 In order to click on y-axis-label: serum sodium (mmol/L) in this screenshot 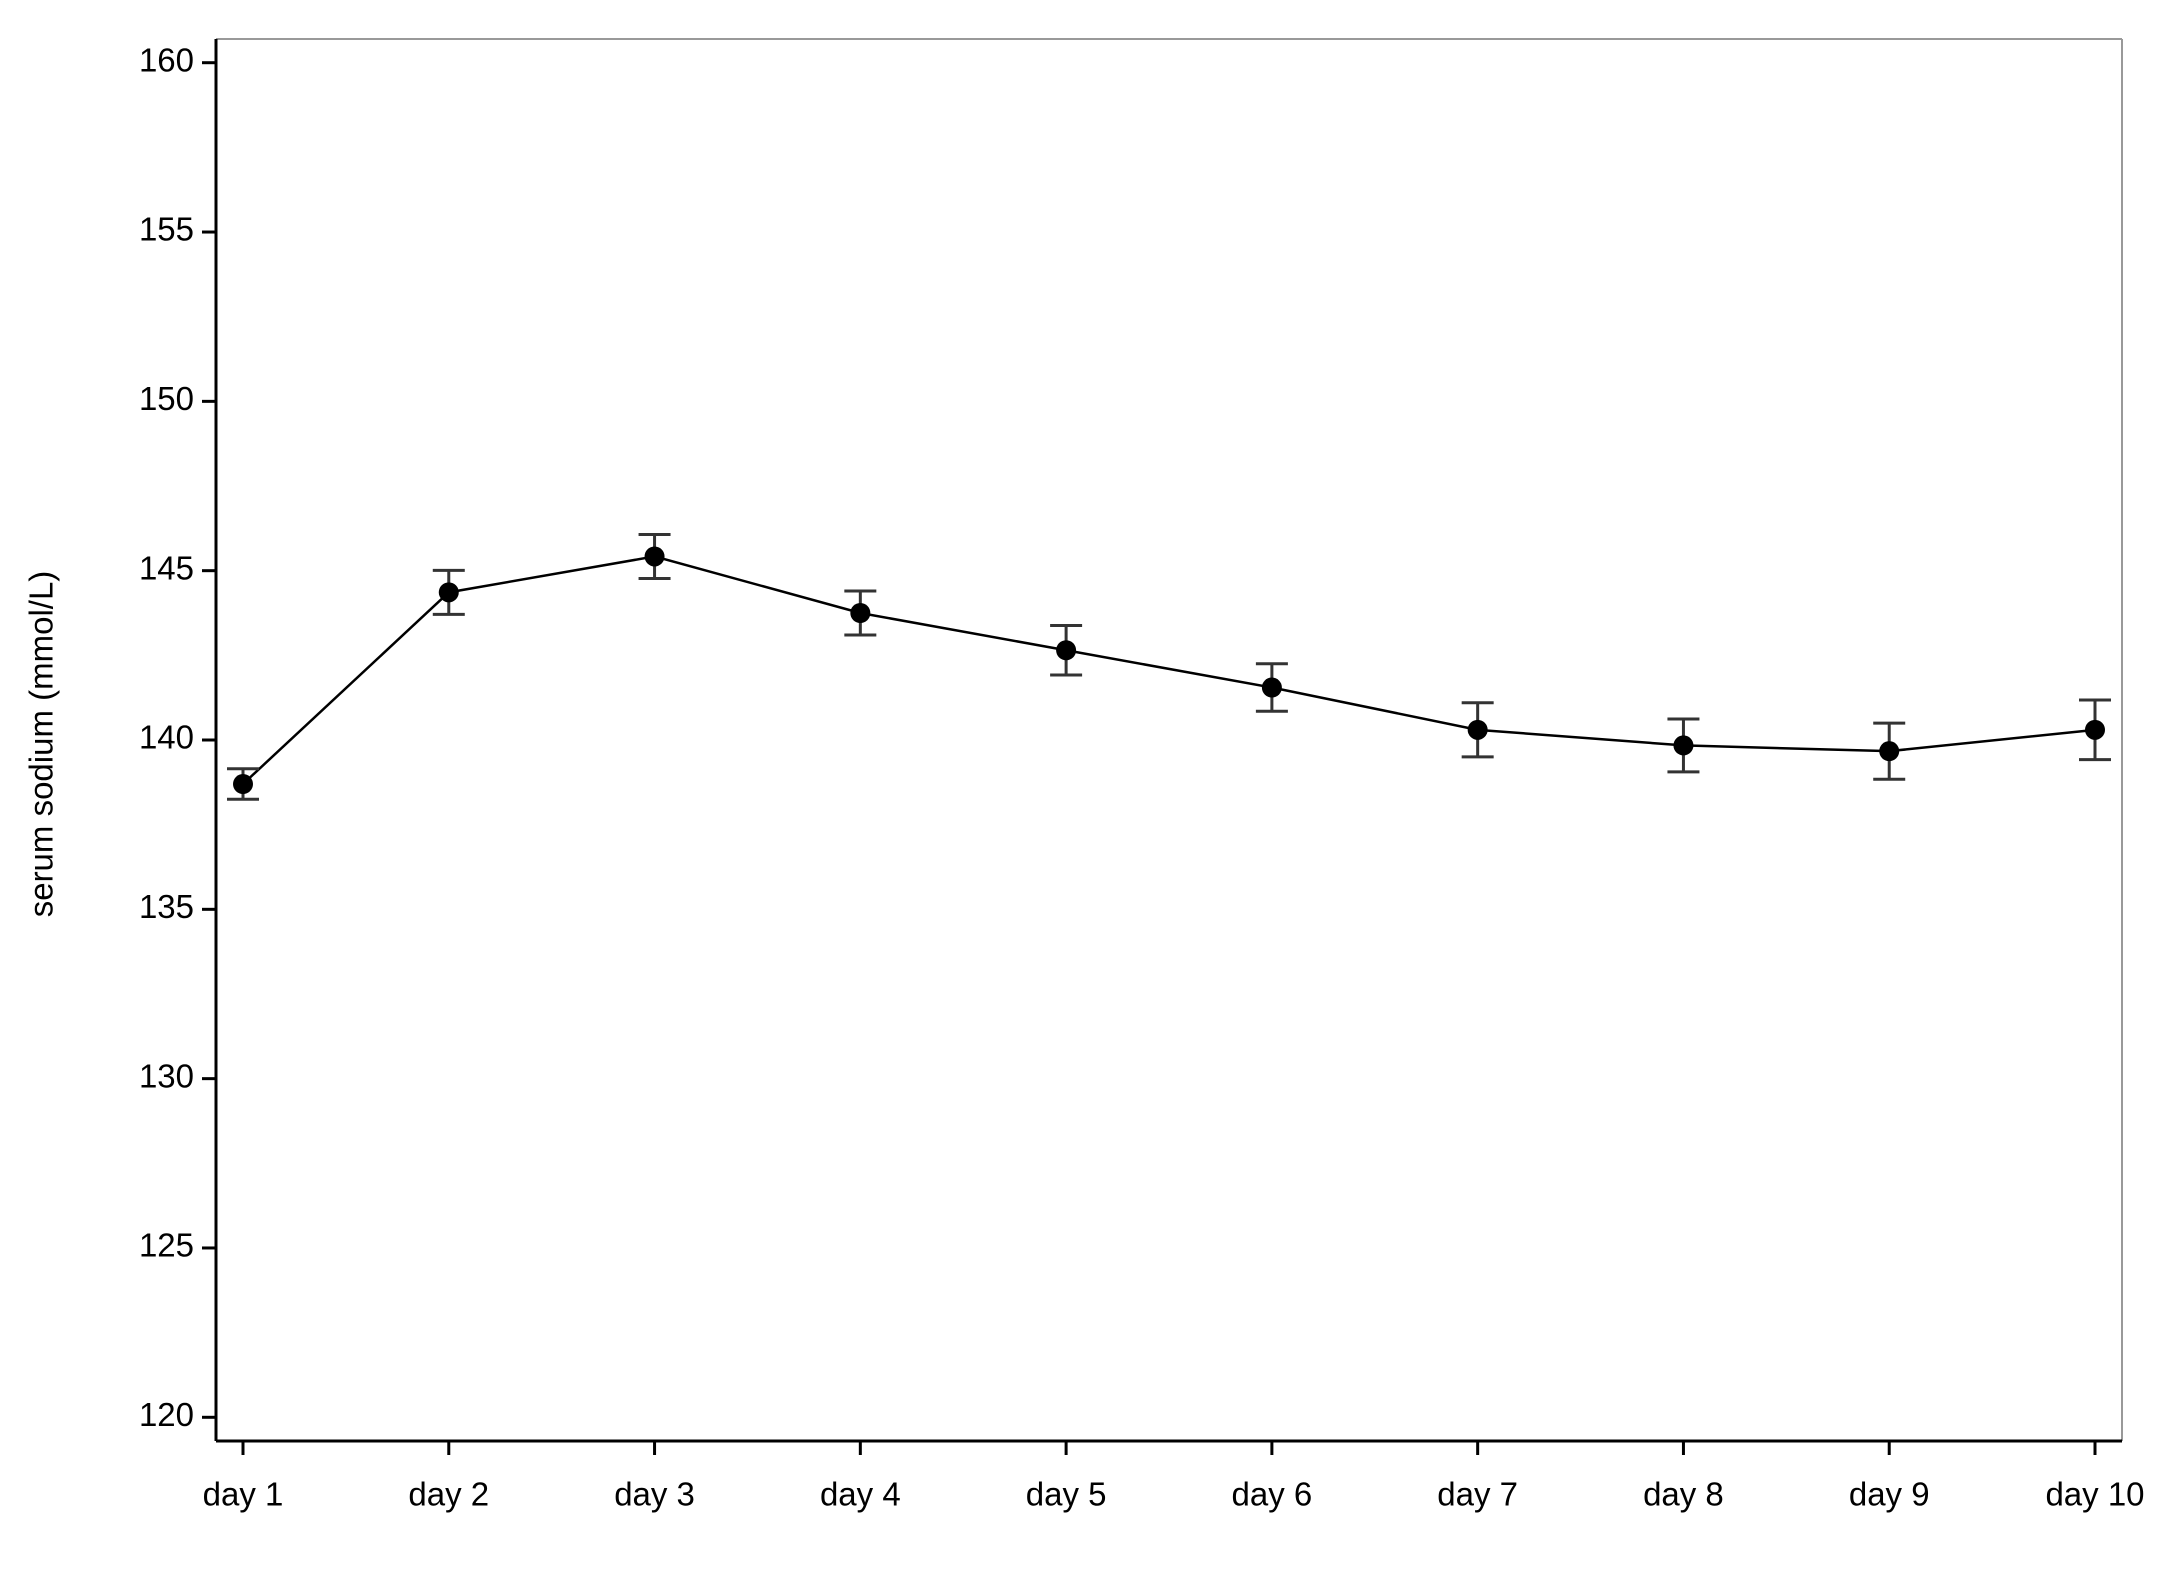, I will do `click(41, 744)`.